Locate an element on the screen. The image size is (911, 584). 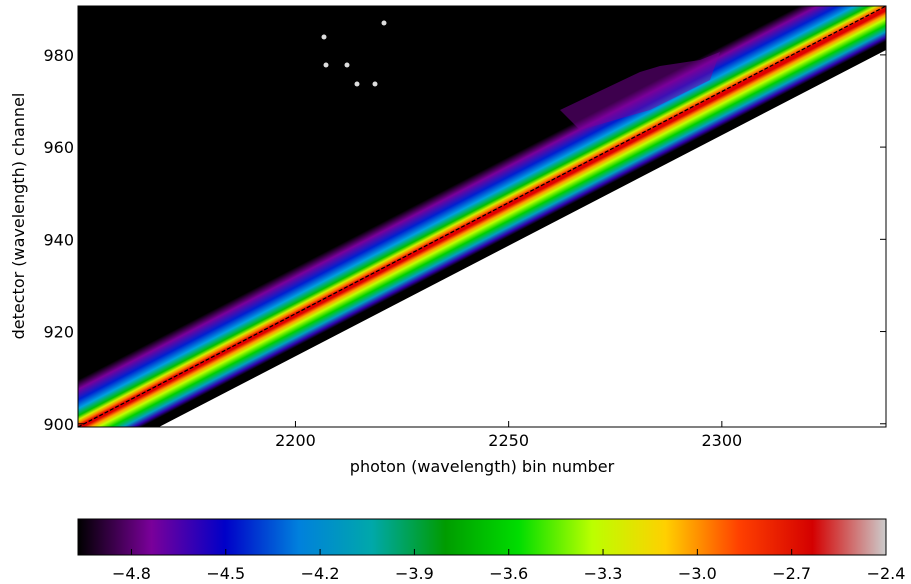
colorbar-tick-label: −4.5 is located at coordinates (225, 573).